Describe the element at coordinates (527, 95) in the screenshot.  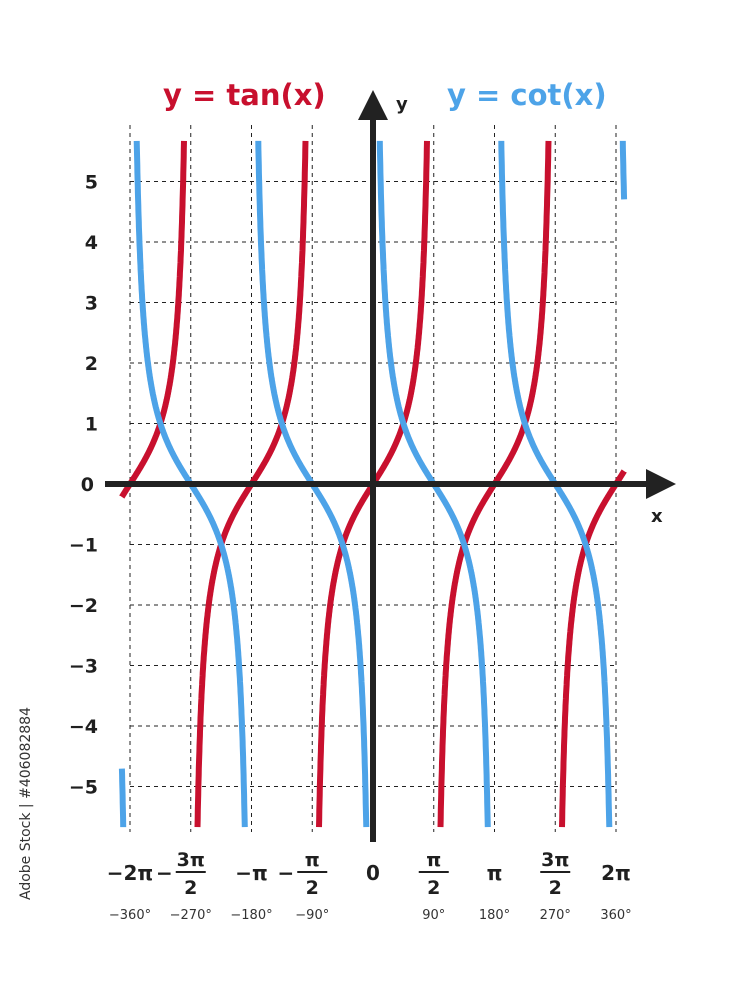
I see `legend-cot: y = cot(x)` at that location.